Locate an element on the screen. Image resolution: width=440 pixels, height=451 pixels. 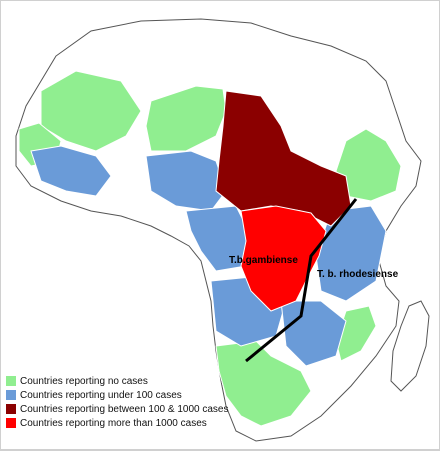
label-rhodesiense: T. b. rhodesiense is located at coordinates (358, 274).